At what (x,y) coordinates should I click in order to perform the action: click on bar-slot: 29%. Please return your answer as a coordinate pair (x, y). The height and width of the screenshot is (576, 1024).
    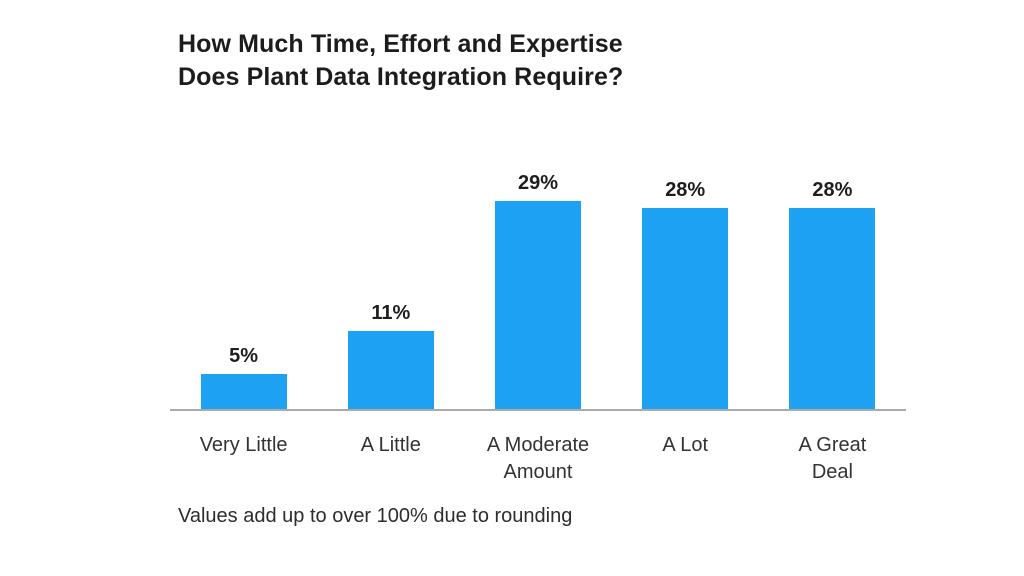
    Looking at the image, I should click on (537, 275).